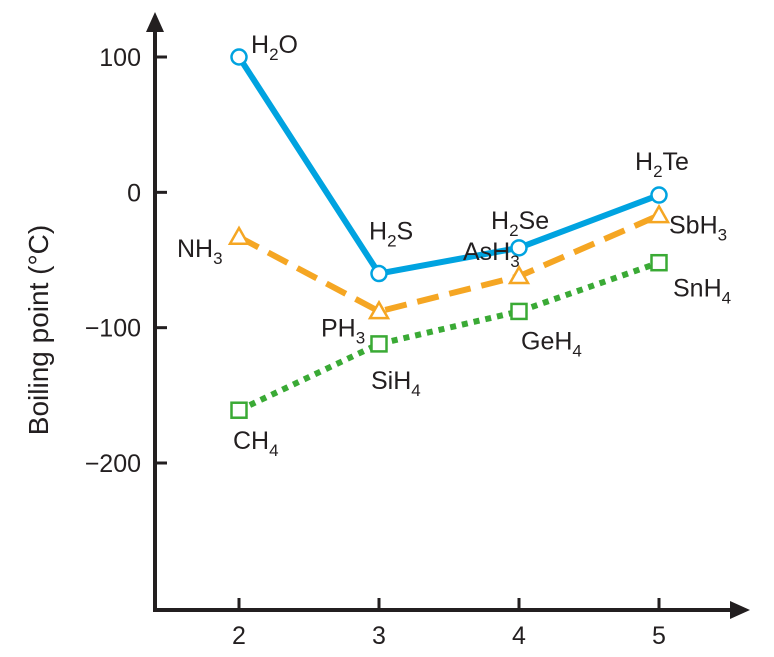  I want to click on x-tick-label: 2, so click(239, 636).